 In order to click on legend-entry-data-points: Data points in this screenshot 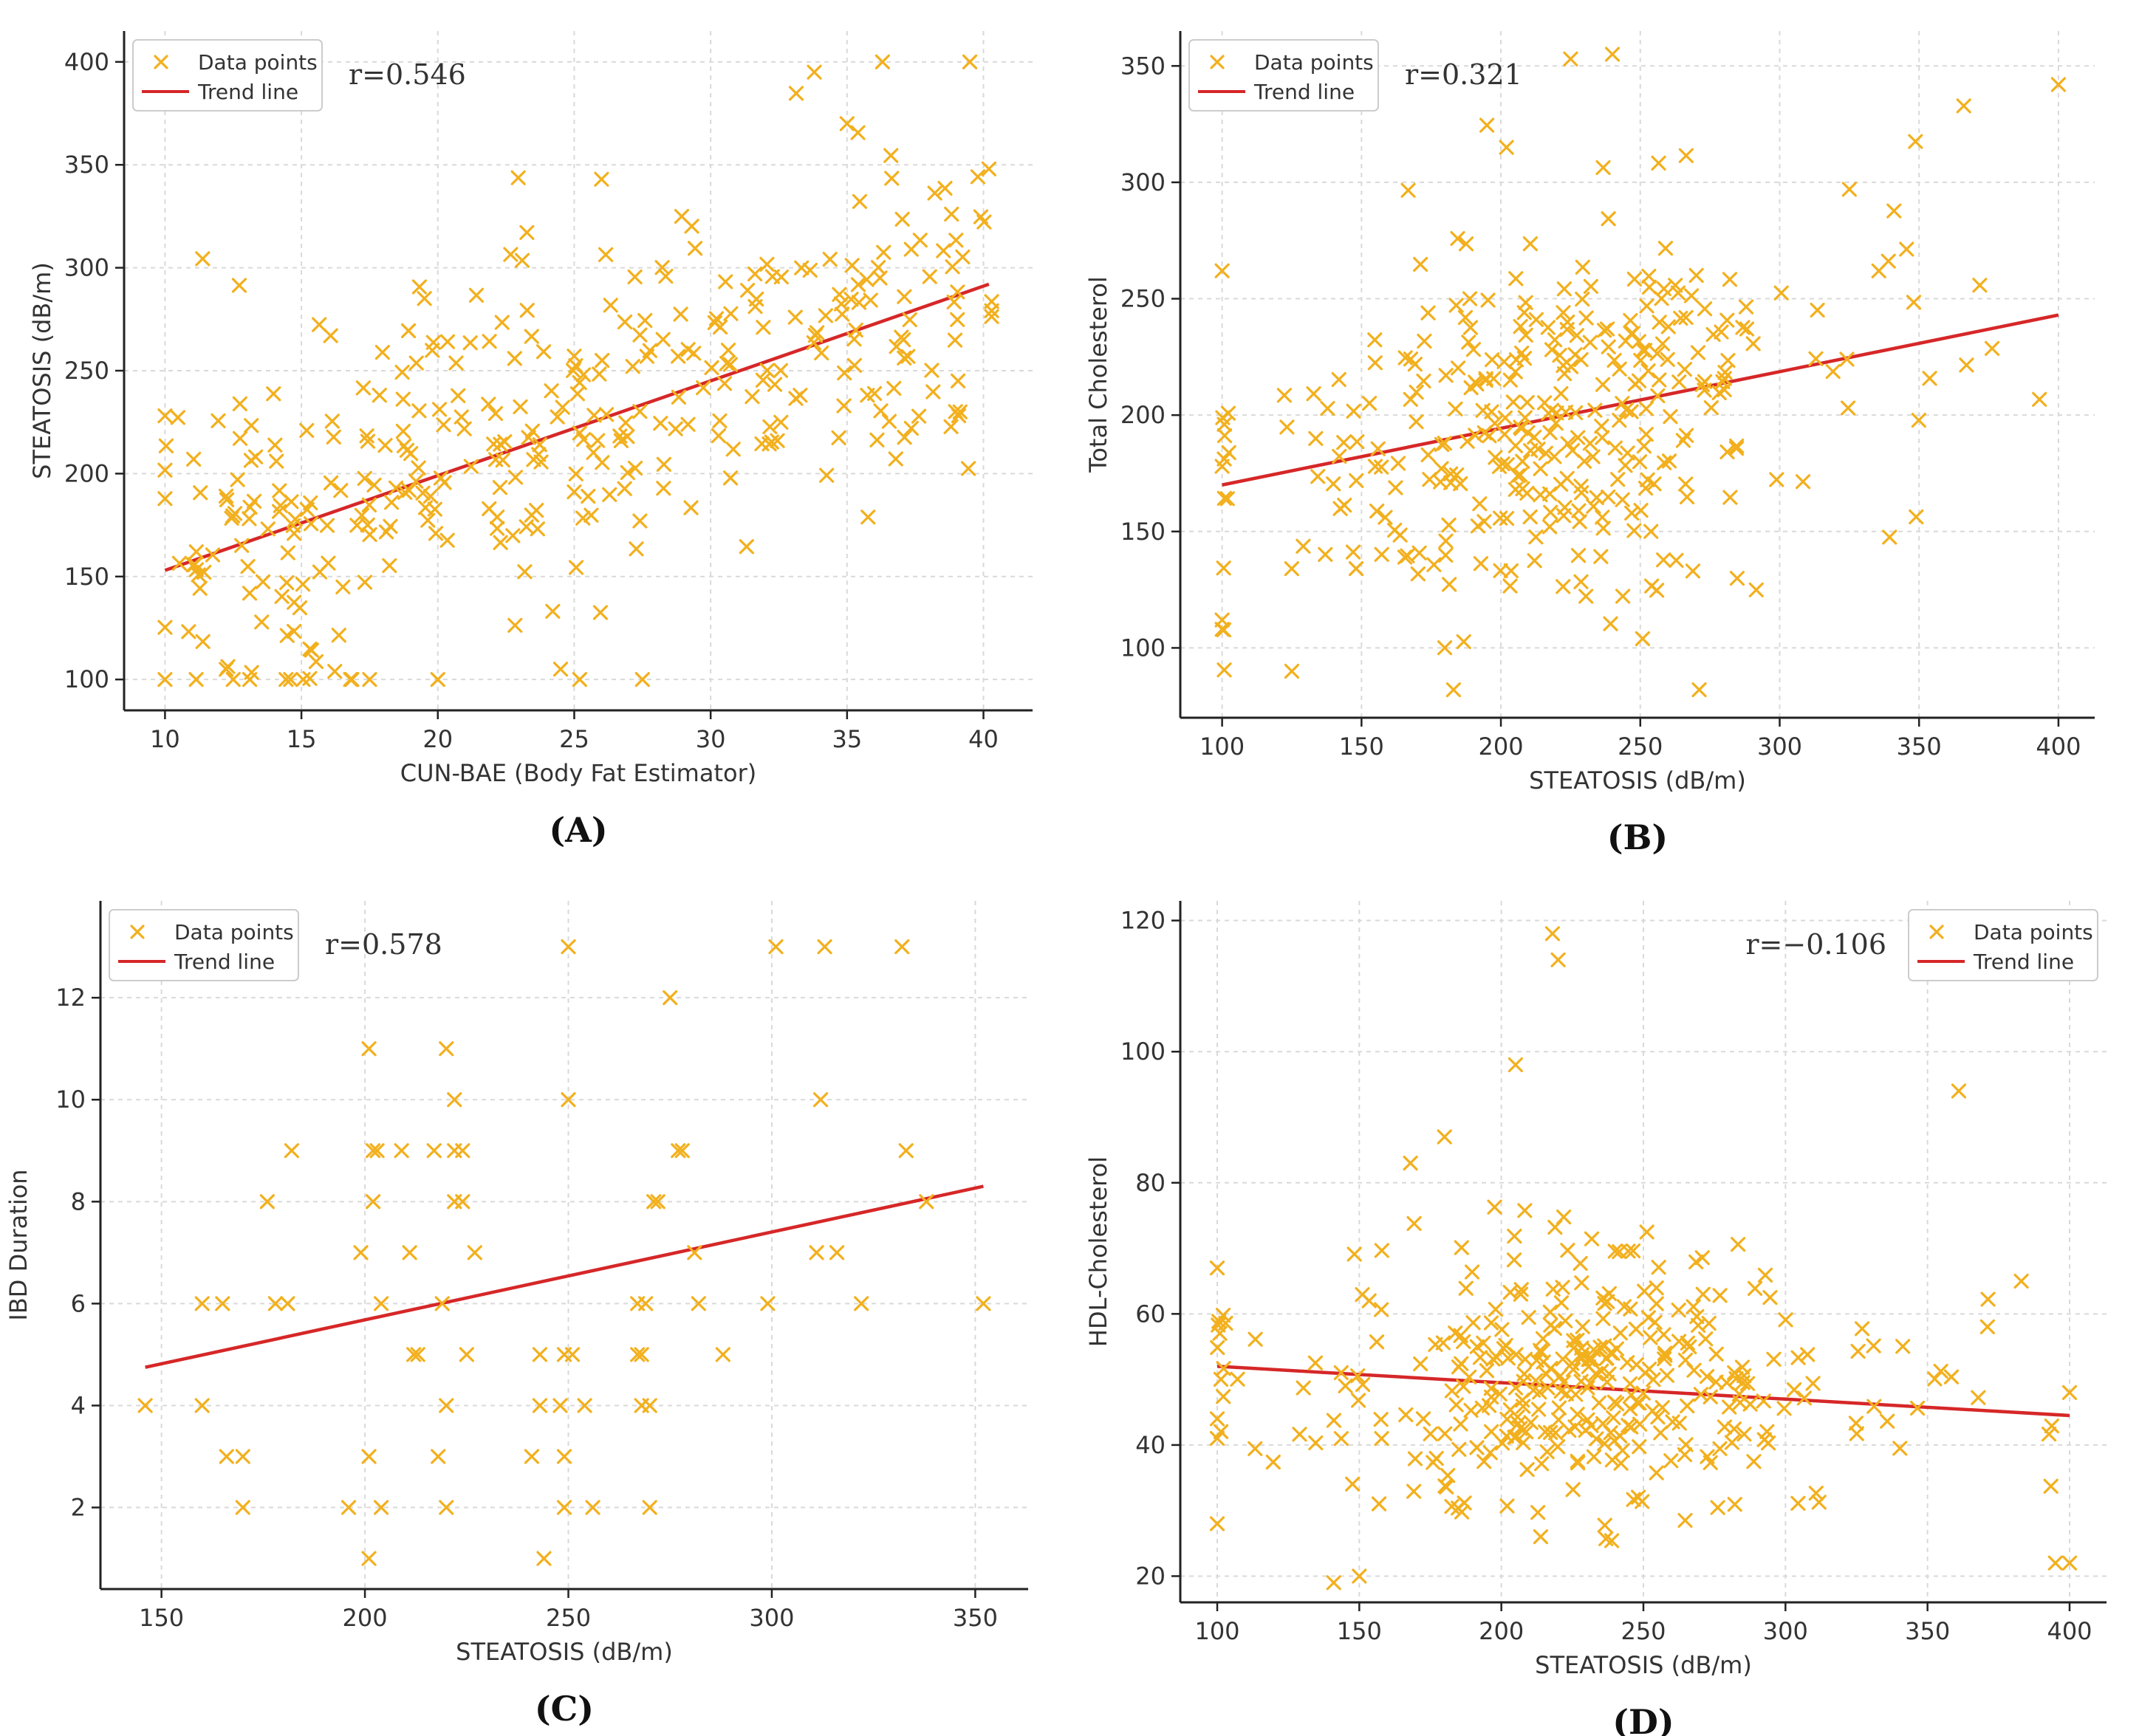, I will do `click(234, 932)`.